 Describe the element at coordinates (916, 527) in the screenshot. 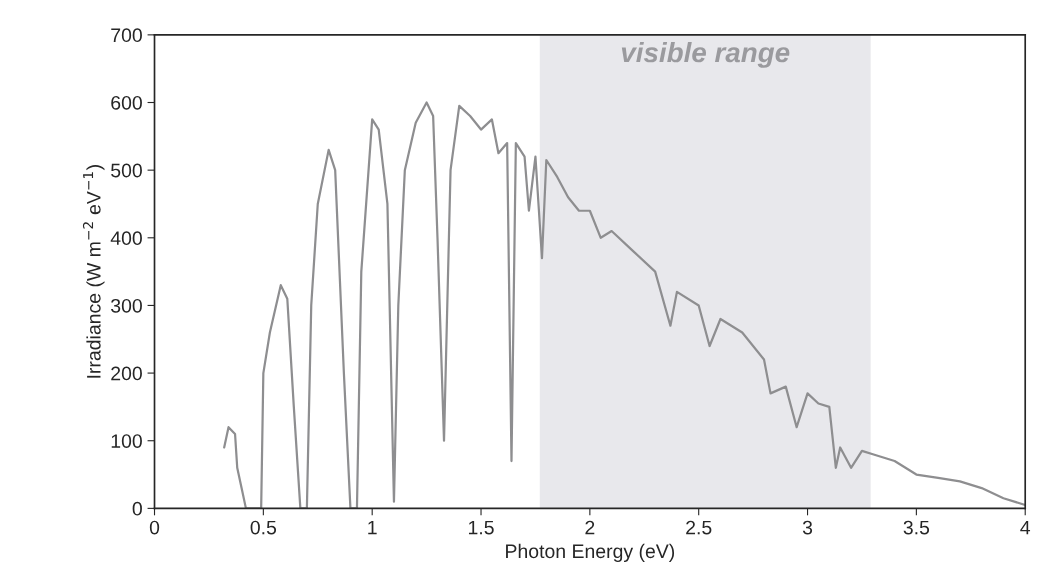

I see `x-tick-label: 3.5` at that location.